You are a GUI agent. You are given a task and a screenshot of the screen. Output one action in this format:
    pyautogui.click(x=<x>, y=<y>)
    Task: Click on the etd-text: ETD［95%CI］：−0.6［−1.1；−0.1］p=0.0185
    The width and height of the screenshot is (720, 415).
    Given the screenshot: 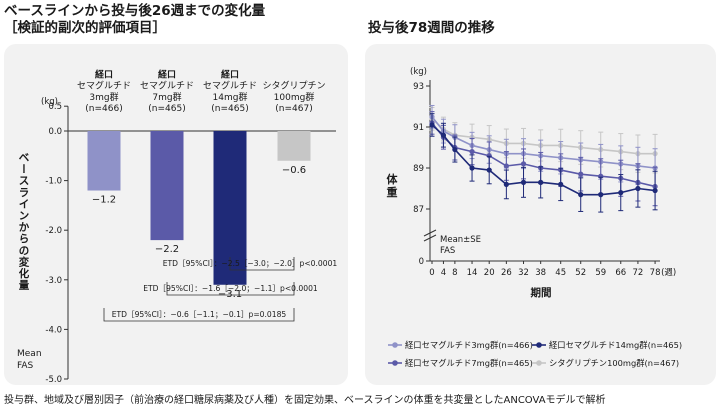 What is the action you would take?
    pyautogui.click(x=199, y=314)
    